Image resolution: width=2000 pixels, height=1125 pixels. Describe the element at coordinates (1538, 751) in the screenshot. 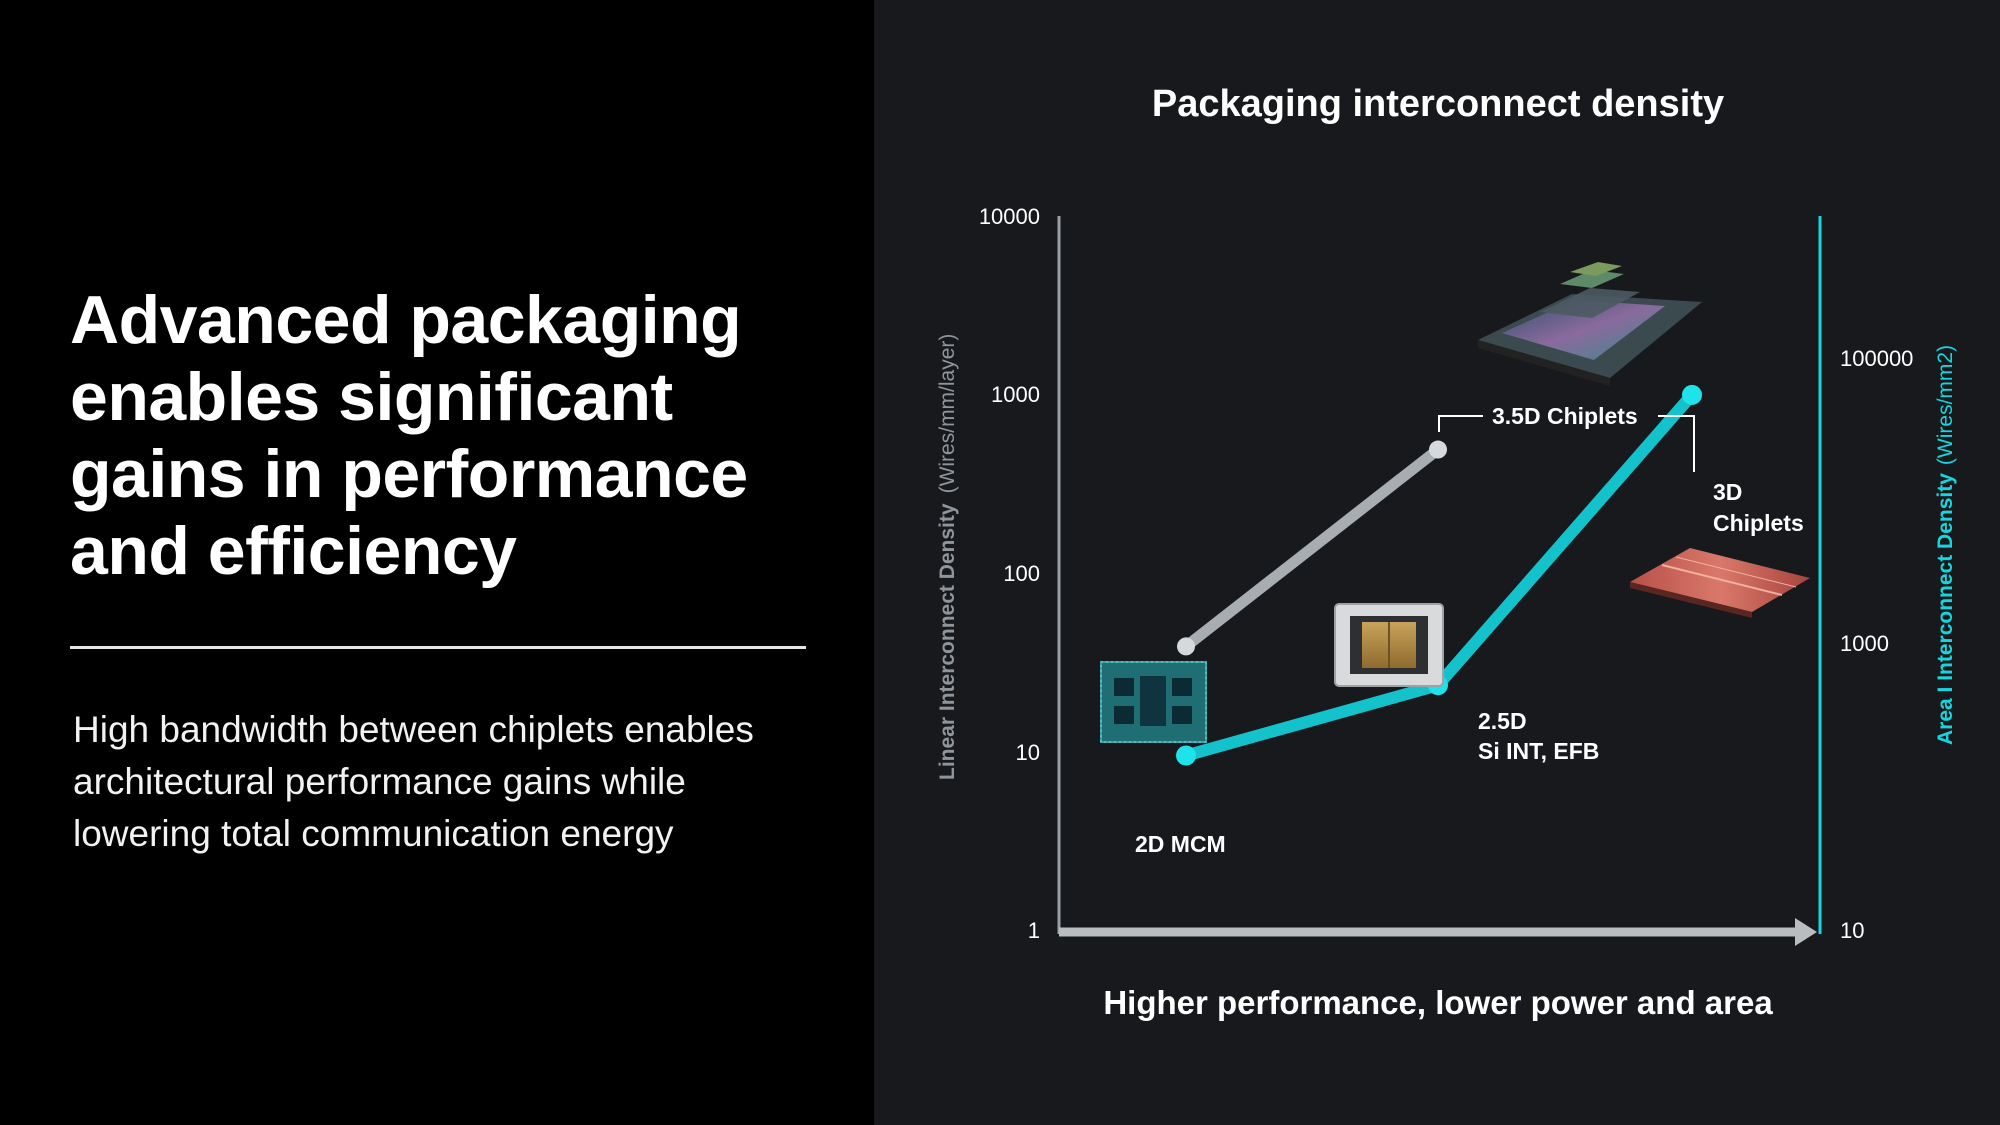

I see `annotation-2-5d-line2: Si INT, EFB` at that location.